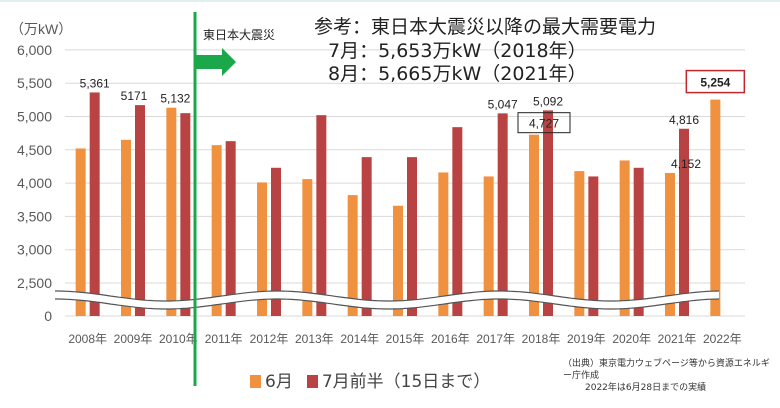  I want to click on y-tick-label: 0, so click(48, 316).